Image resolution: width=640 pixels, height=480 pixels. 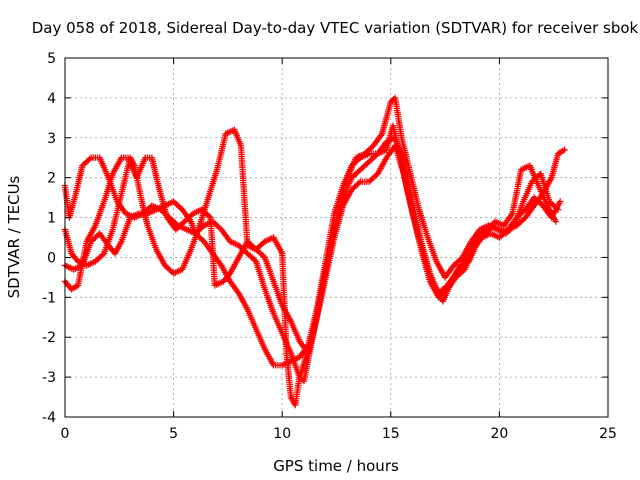 What do you see at coordinates (173, 434) in the screenshot?
I see `x-tick-label: 5` at bounding box center [173, 434].